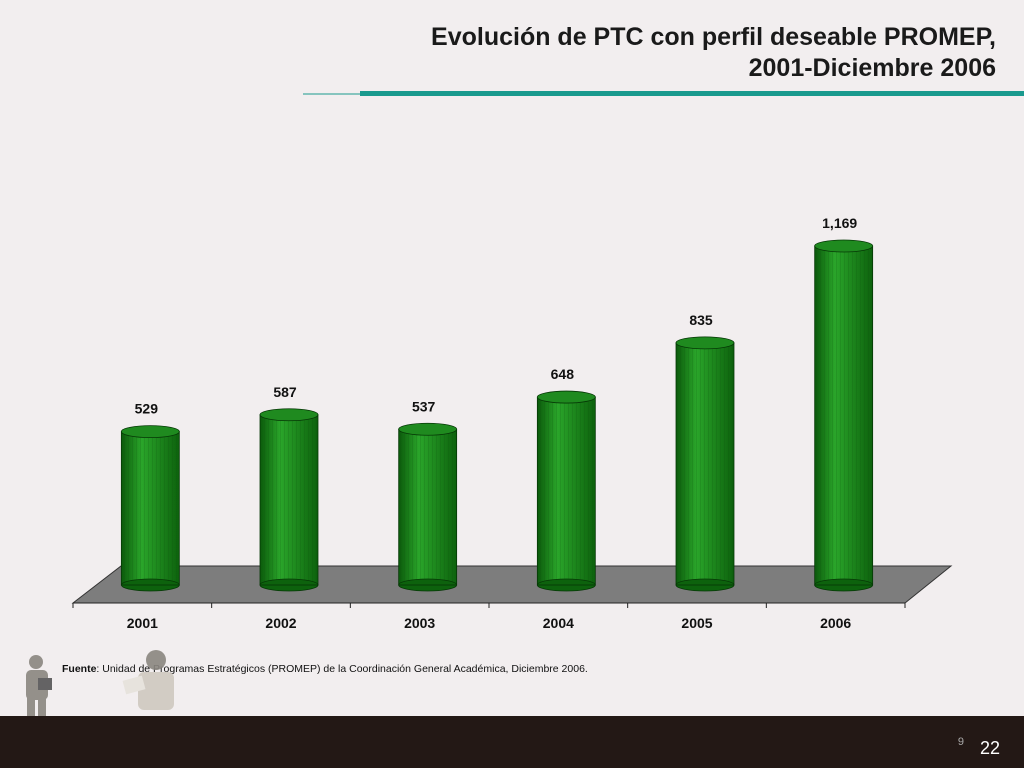  Describe the element at coordinates (844, 415) in the screenshot. I see `bar-2006` at that location.